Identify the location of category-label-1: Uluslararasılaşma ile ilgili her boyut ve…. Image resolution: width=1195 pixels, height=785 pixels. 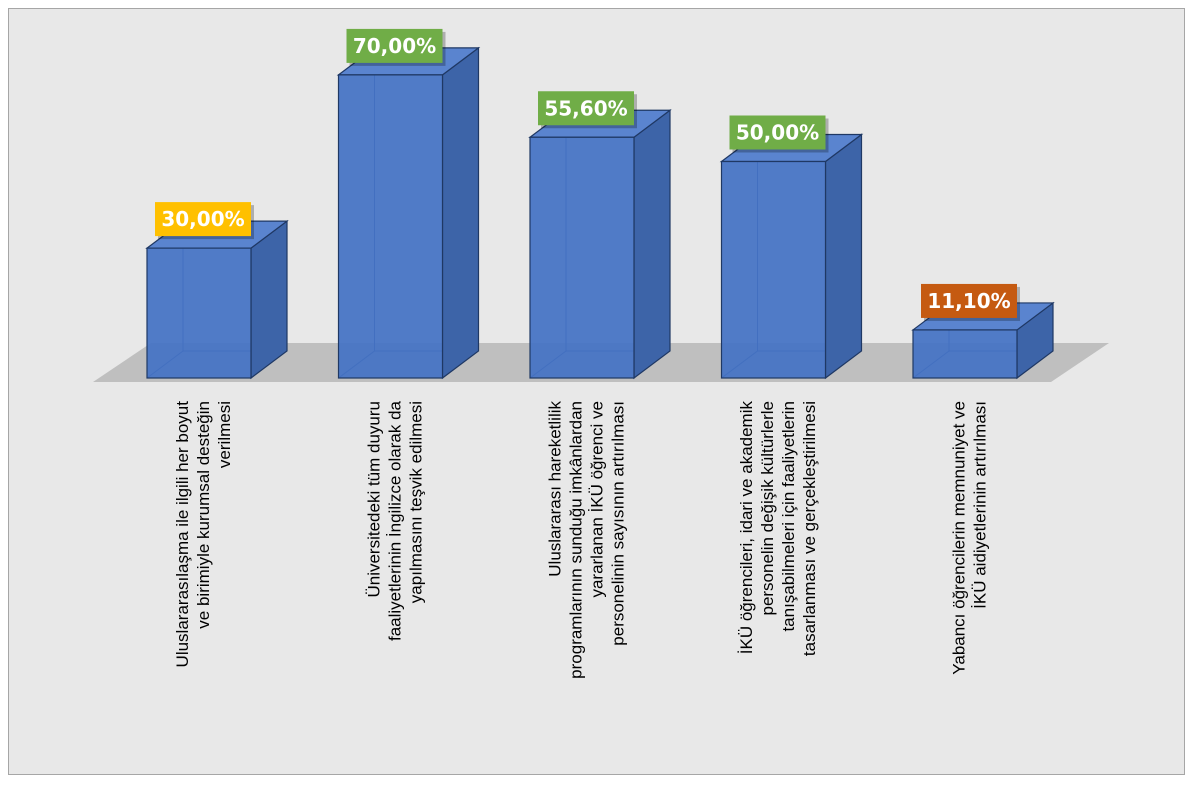
(203, 534).